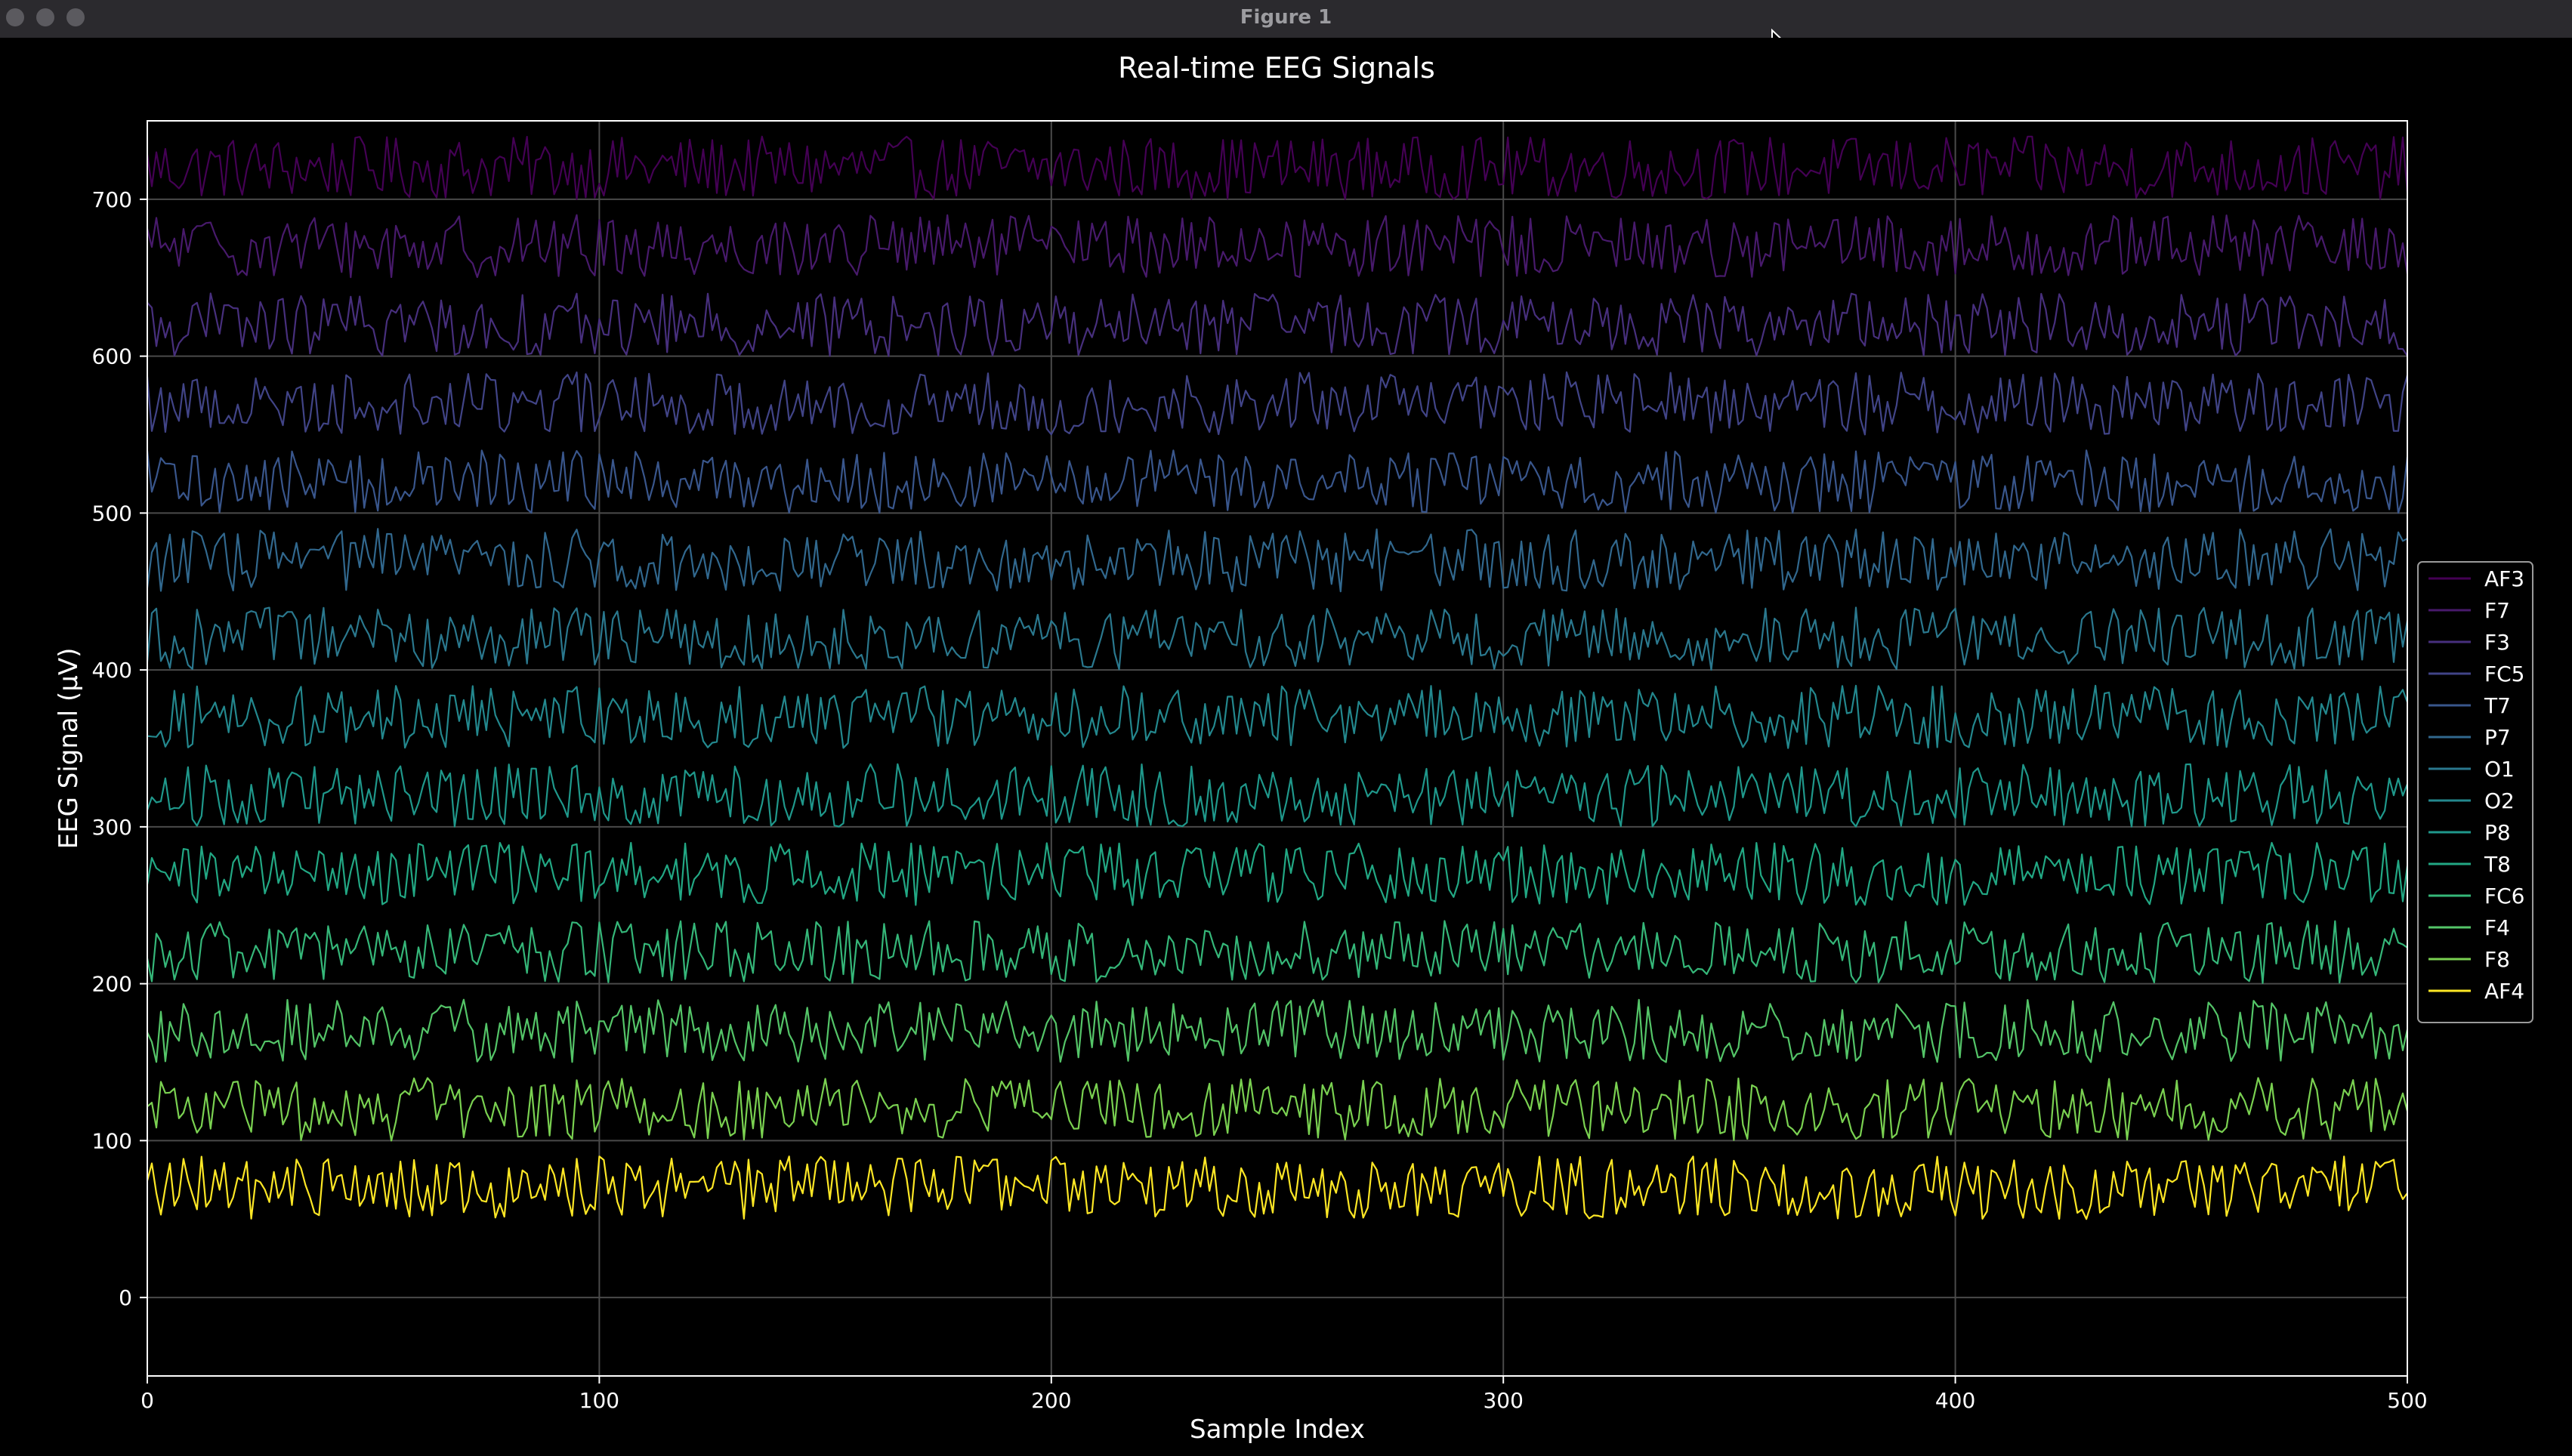 Image resolution: width=2572 pixels, height=1456 pixels. I want to click on chart-title: Real-time EEG Signals, so click(1276, 68).